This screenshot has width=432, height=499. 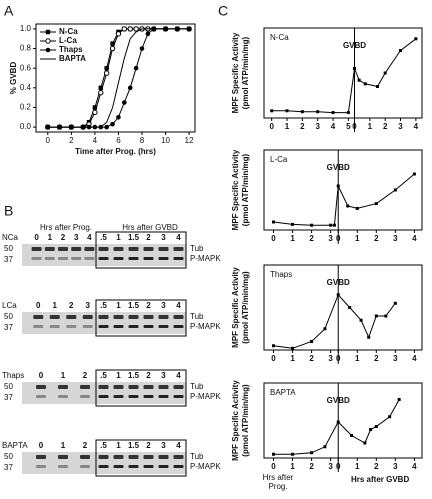 What do you see at coordinates (279, 37) in the screenshot?
I see `chart-title: N-Ca` at bounding box center [279, 37].